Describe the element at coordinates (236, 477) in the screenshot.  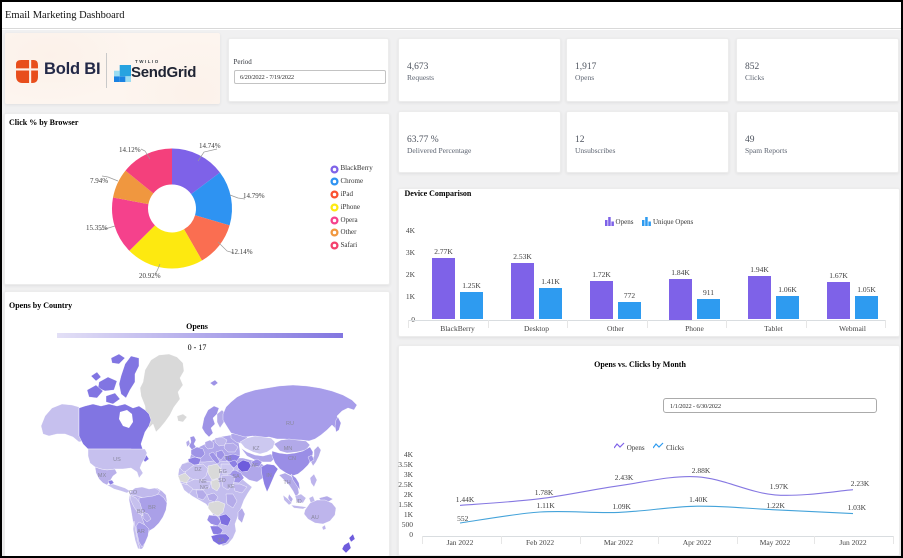
I see `svg-text: SA` at that location.